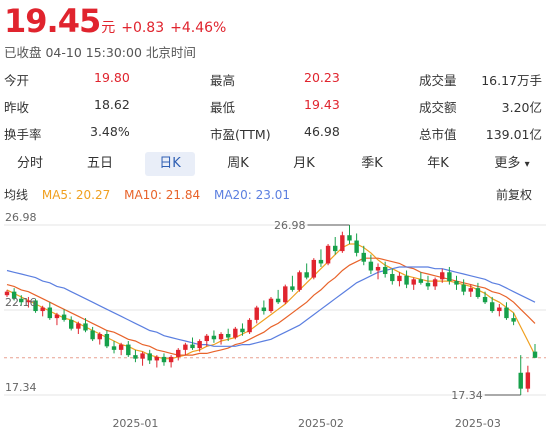  I want to click on tab-more-label: 更多, so click(507, 163).